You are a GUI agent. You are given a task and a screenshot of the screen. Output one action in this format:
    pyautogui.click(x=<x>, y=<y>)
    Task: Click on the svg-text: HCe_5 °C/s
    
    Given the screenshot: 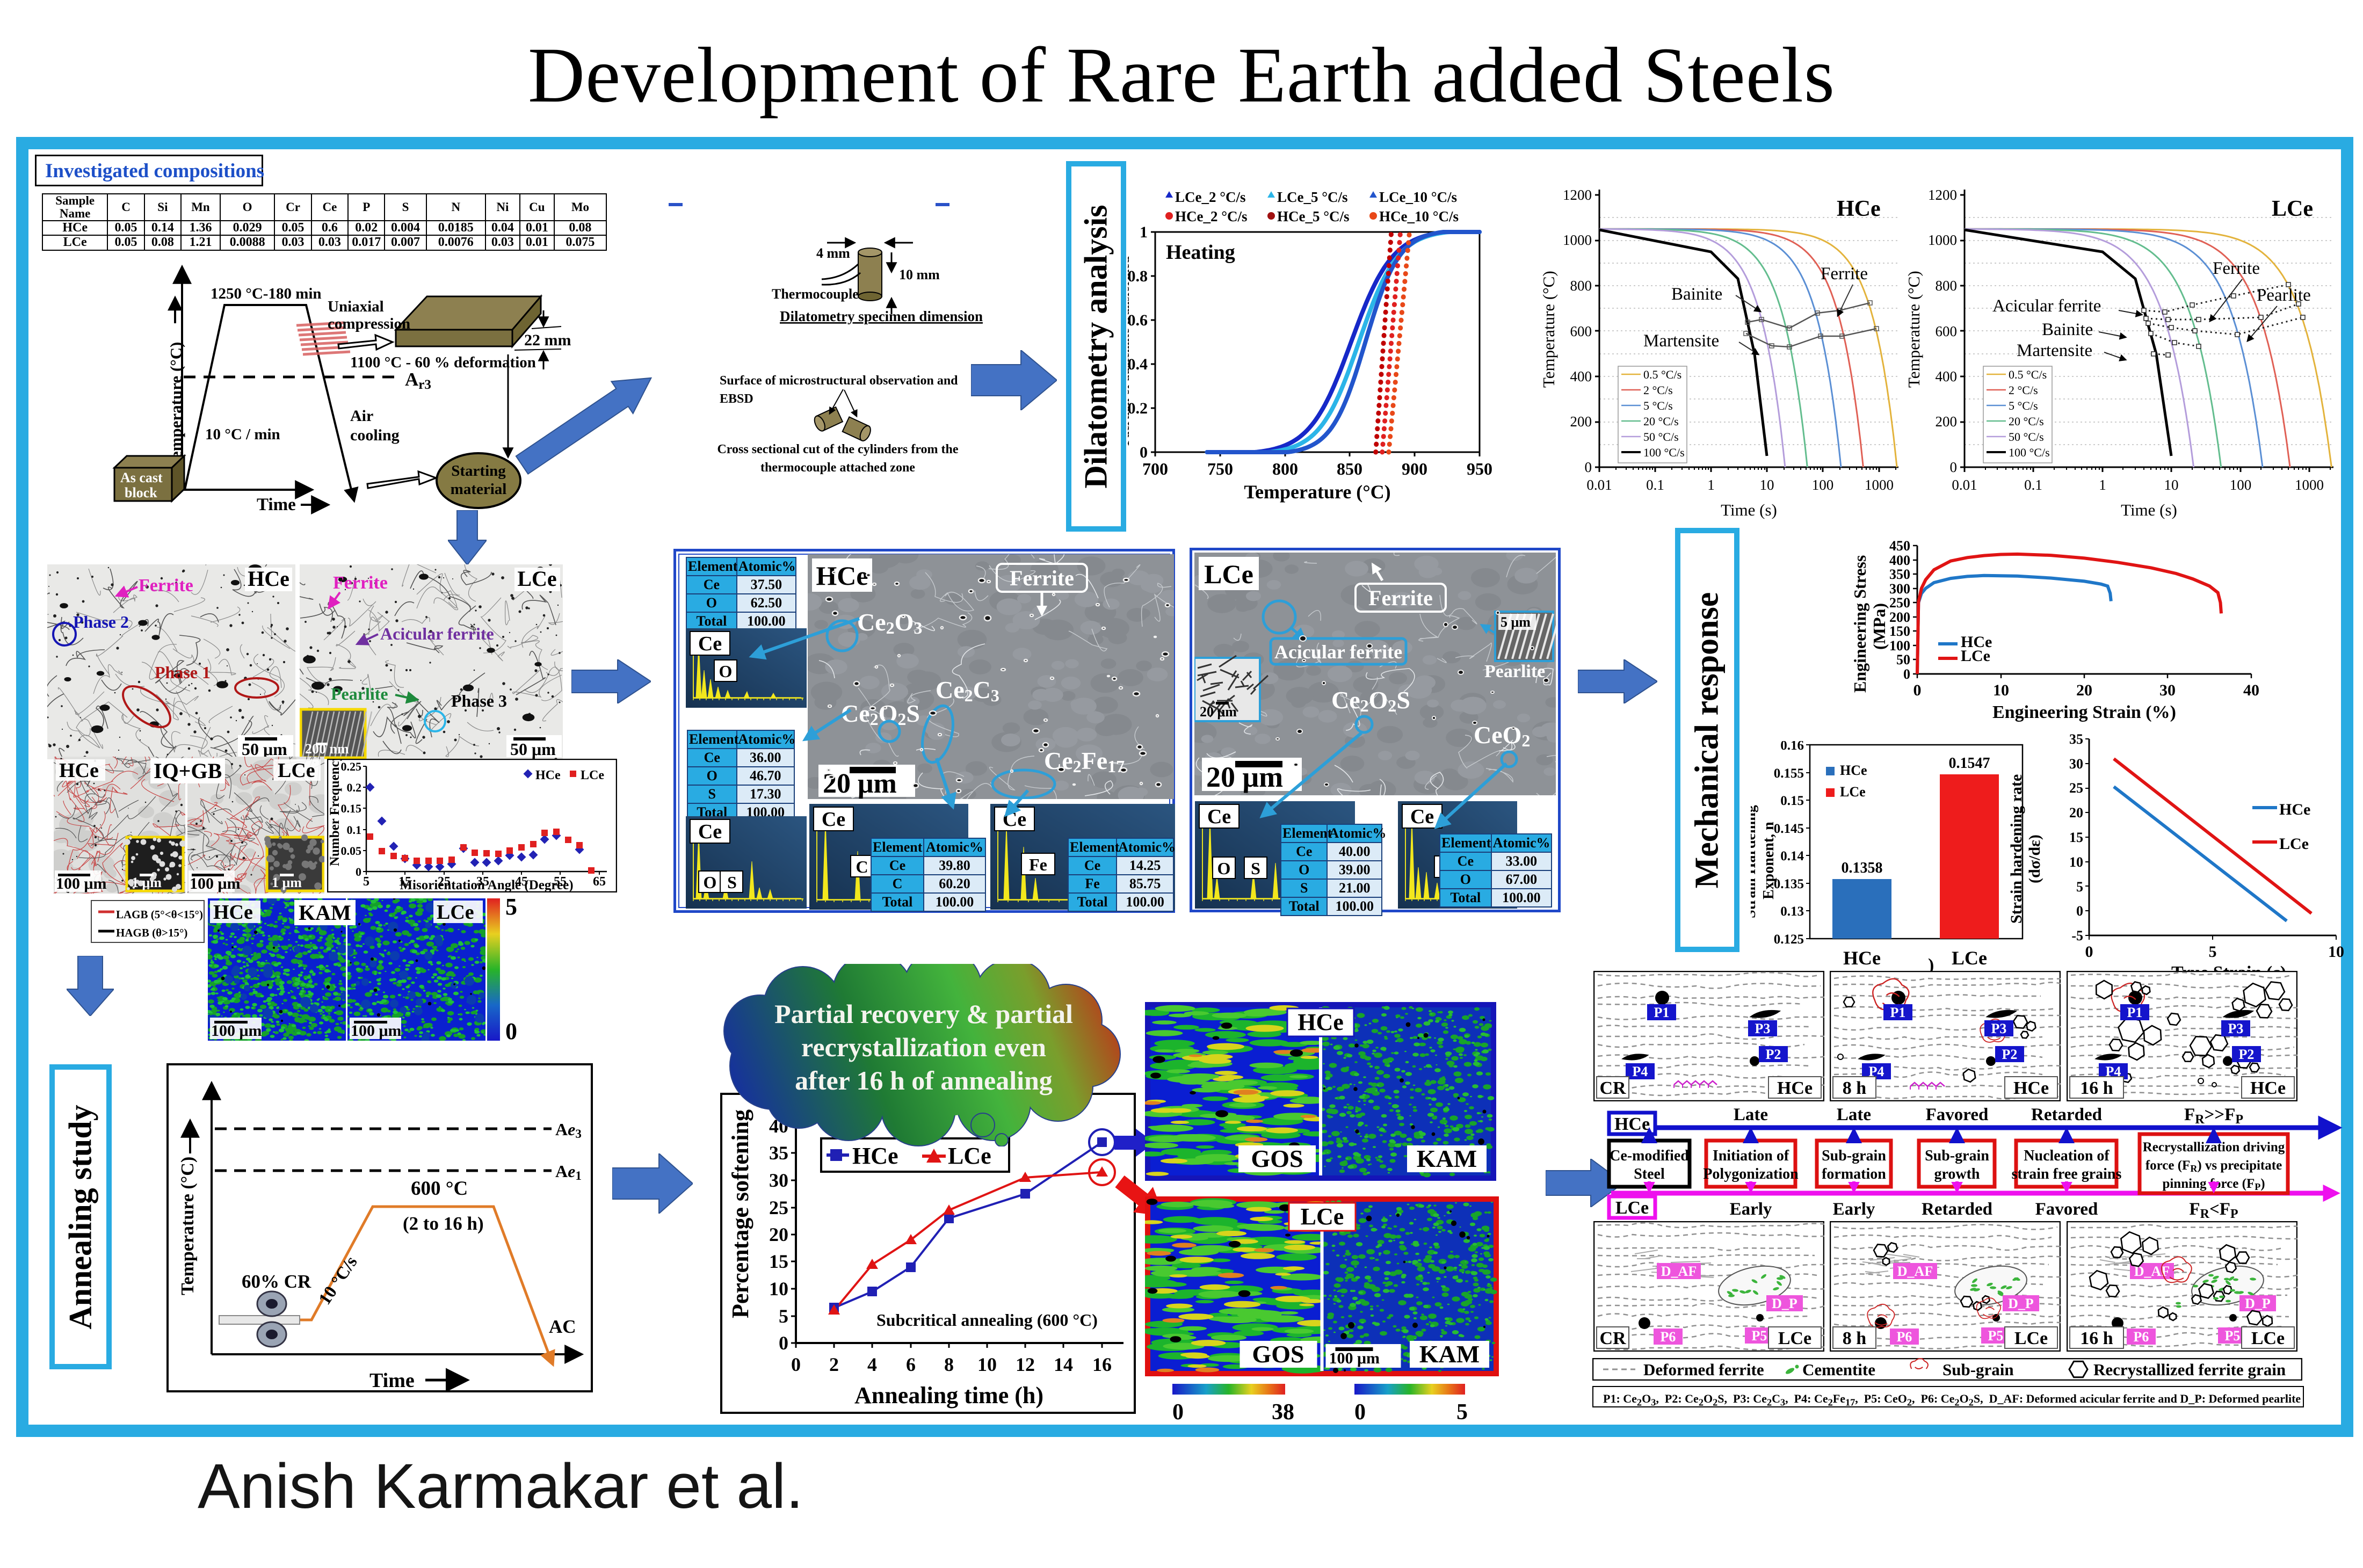 What is the action you would take?
    pyautogui.click(x=1313, y=216)
    